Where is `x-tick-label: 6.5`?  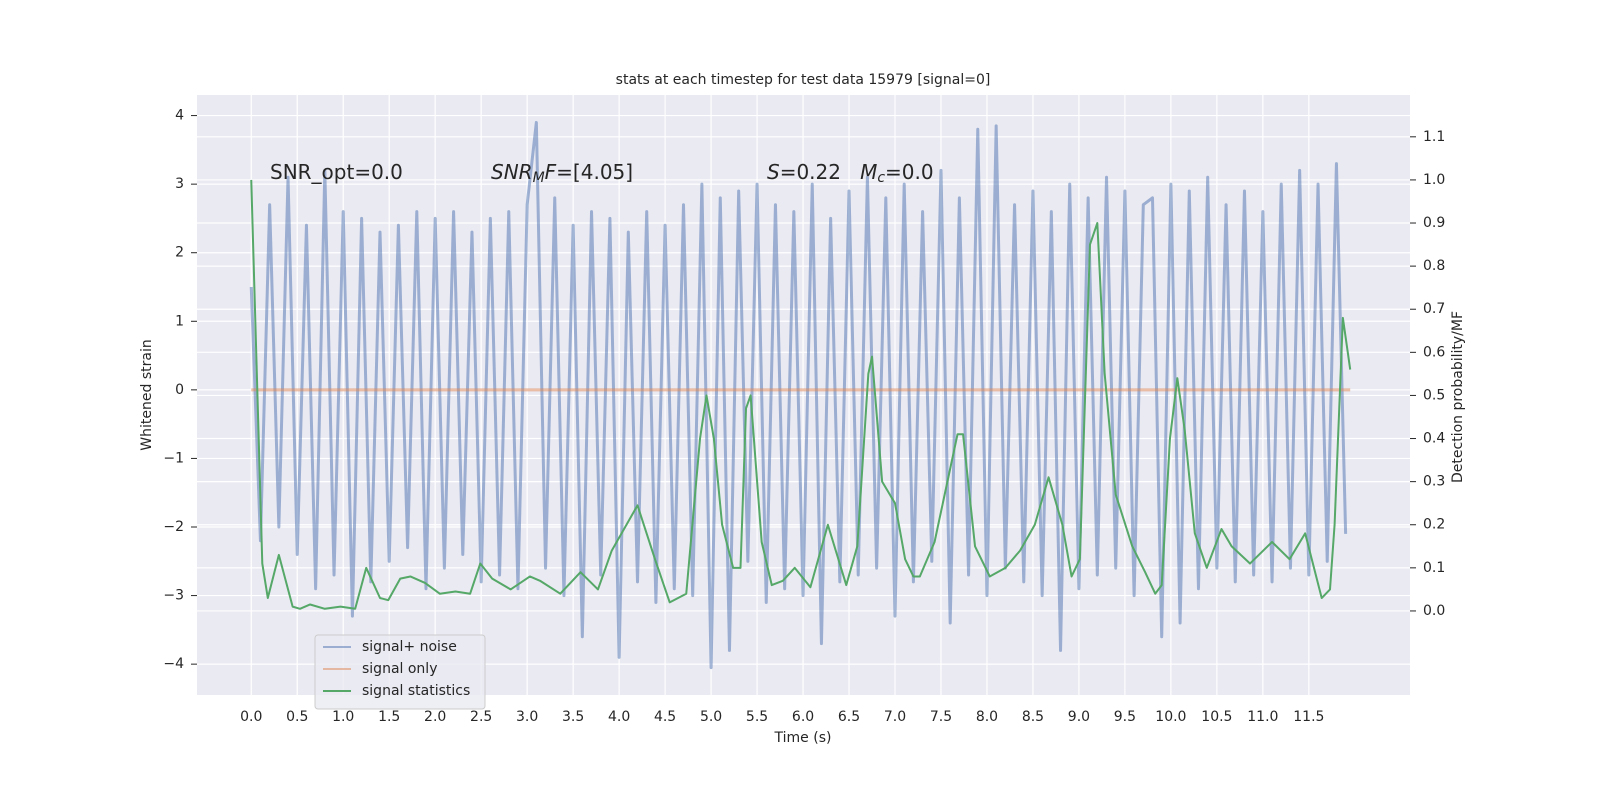 x-tick-label: 6.5 is located at coordinates (849, 717).